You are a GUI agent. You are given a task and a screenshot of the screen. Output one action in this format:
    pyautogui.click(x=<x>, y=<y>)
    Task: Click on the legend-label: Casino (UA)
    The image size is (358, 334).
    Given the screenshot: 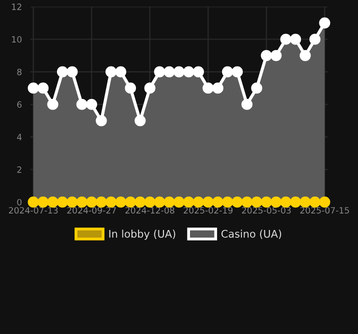 What is the action you would take?
    pyautogui.click(x=251, y=234)
    